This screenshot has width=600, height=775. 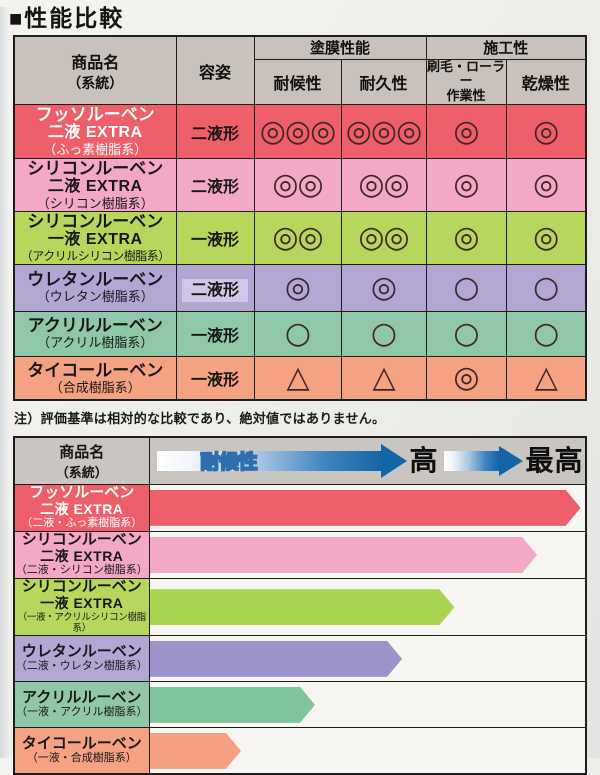 What do you see at coordinates (383, 333) in the screenshot?
I see `durability-rating-cell: ○` at bounding box center [383, 333].